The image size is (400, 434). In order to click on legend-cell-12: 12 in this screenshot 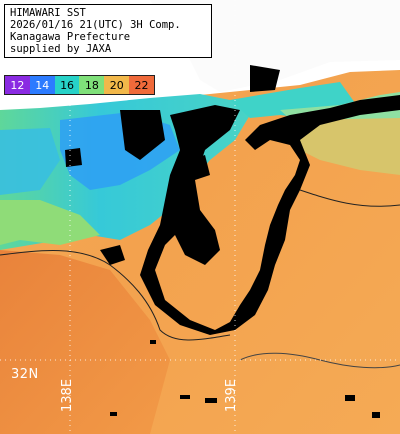, I will do `click(17, 85)`.